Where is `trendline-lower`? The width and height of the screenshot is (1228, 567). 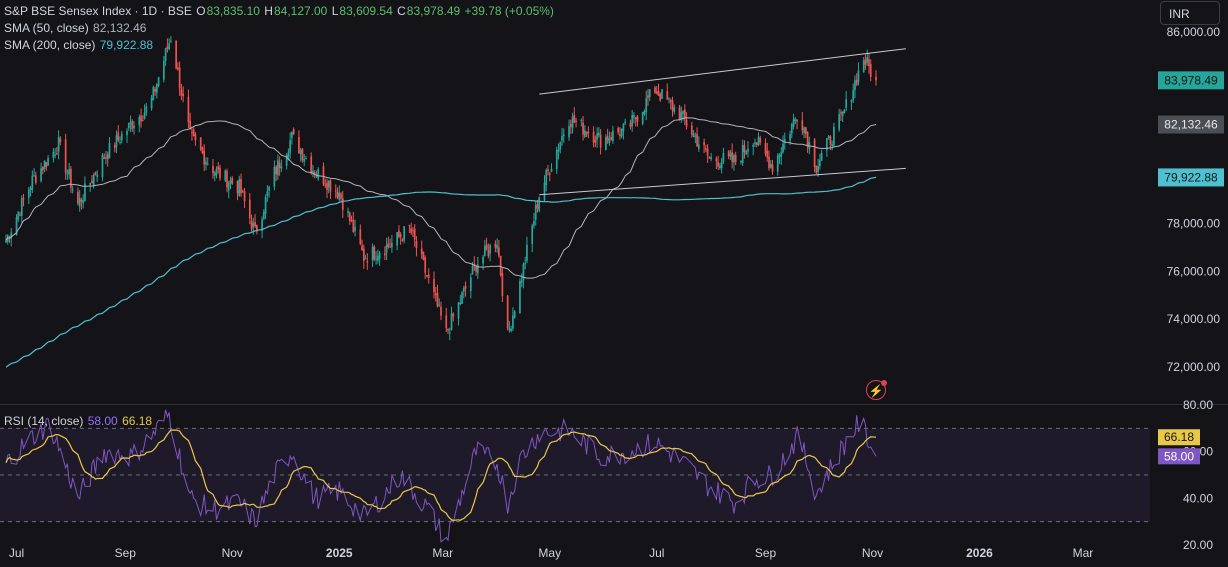 trendline-lower is located at coordinates (722, 181).